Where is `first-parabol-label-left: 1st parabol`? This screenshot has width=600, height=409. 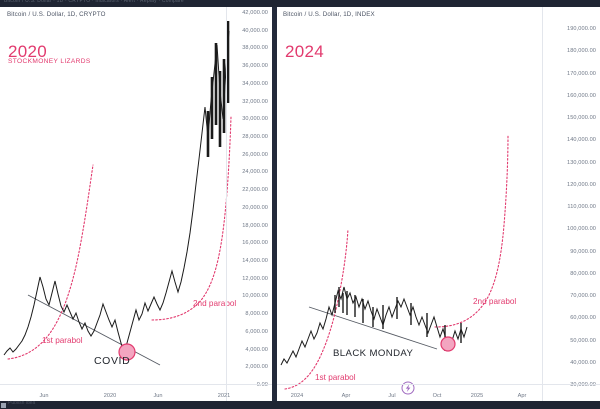
first-parabol-label-left: 1st parabol is located at coordinates (62, 340).